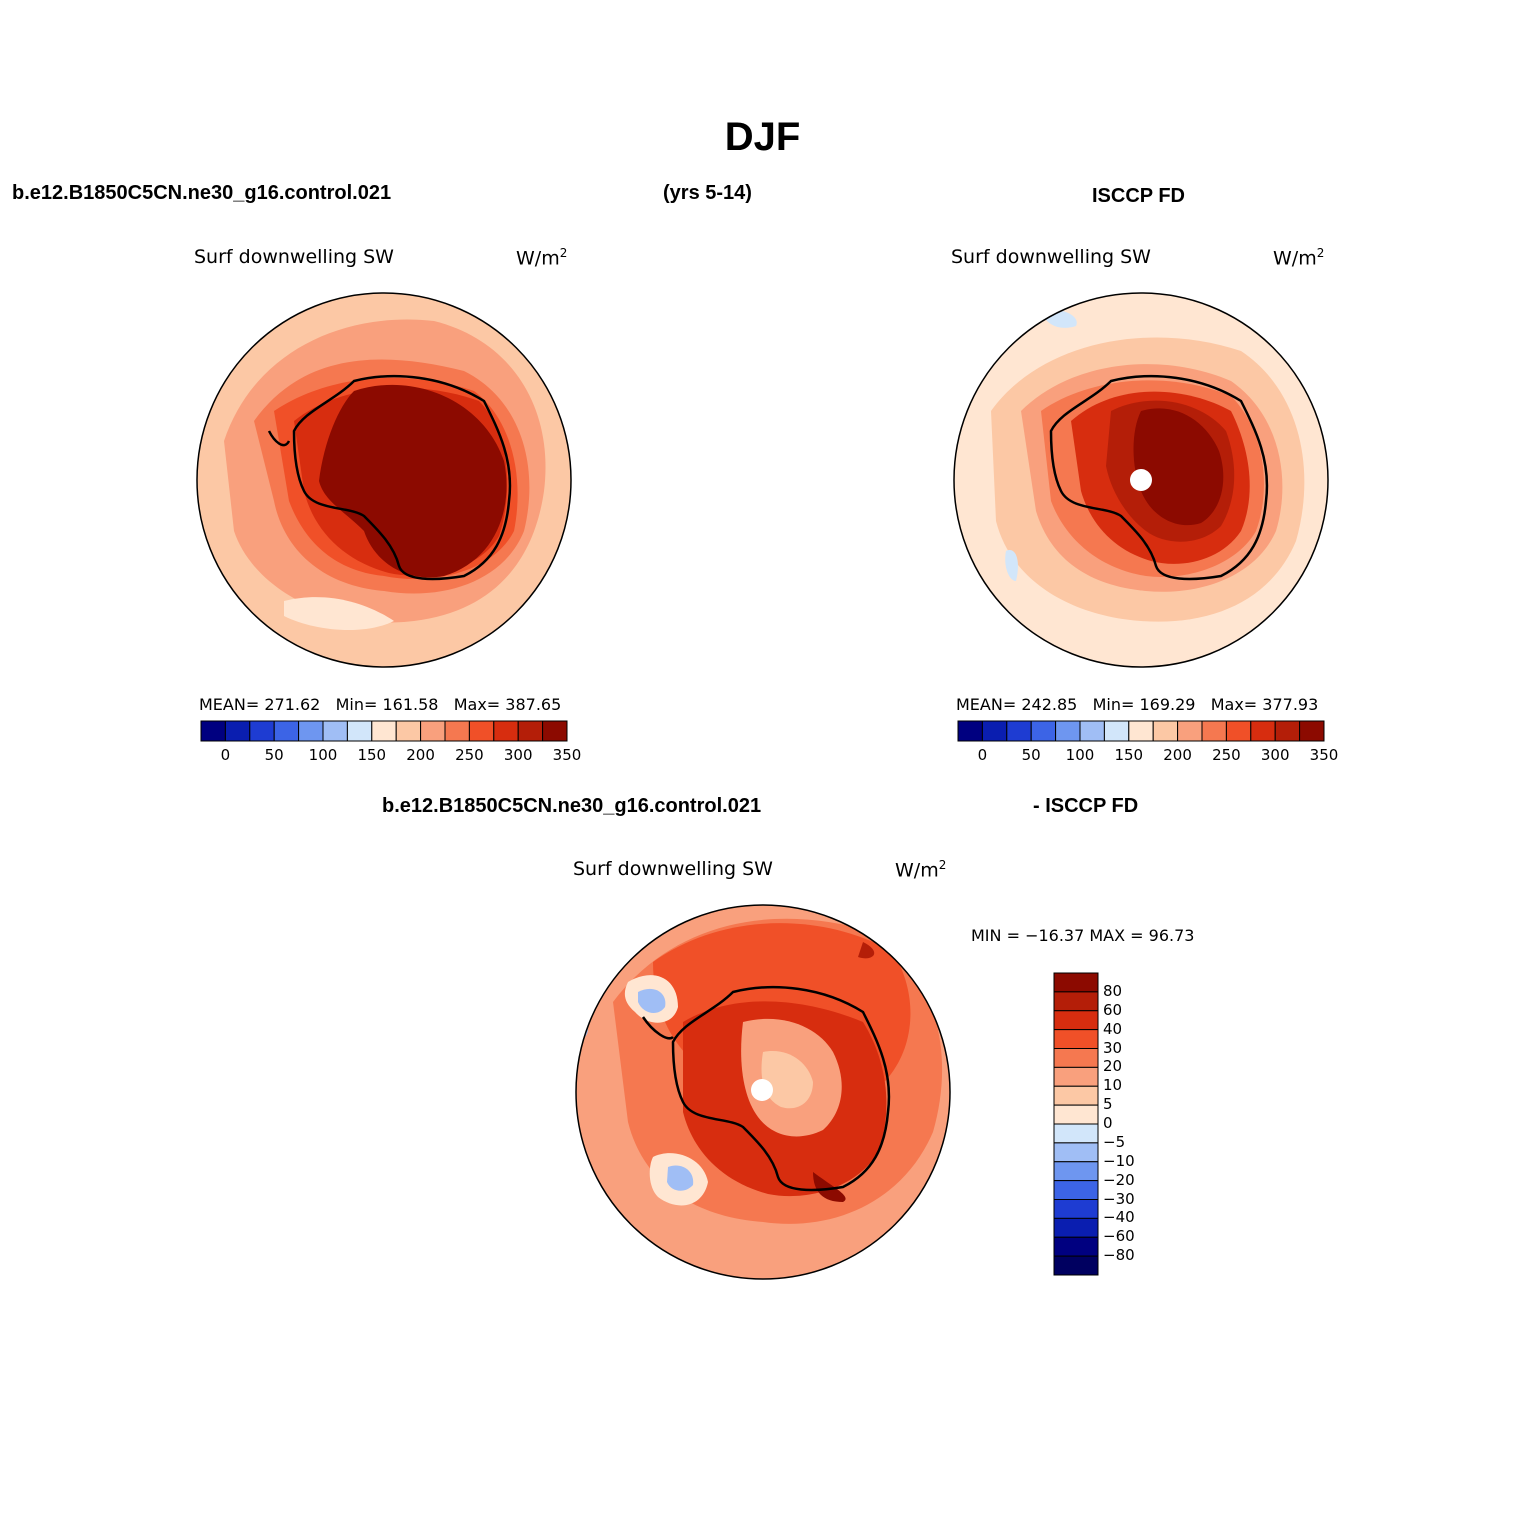  Describe the element at coordinates (1113, 1047) in the screenshot. I see `colorbar-tick-label: 30` at that location.